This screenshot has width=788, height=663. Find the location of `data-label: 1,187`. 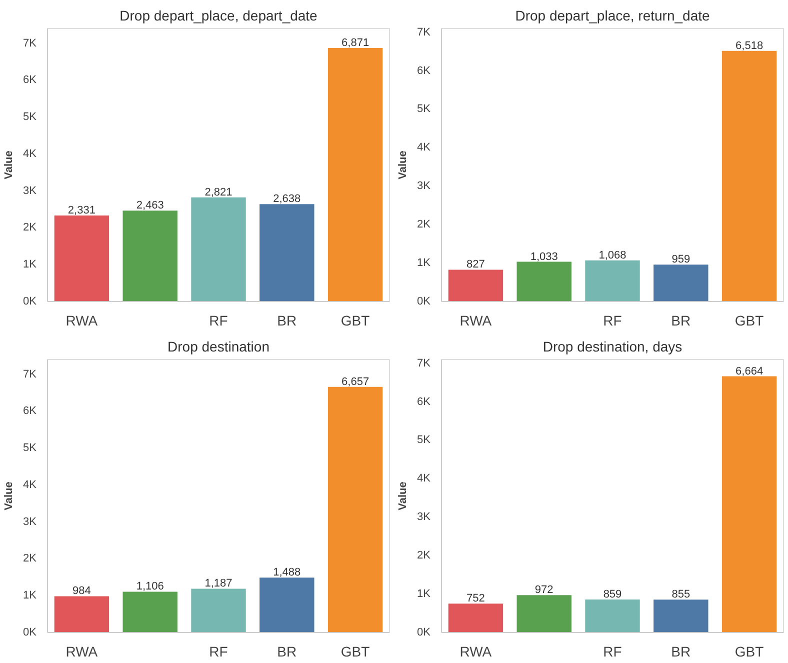

data-label: 1,187 is located at coordinates (218, 584).